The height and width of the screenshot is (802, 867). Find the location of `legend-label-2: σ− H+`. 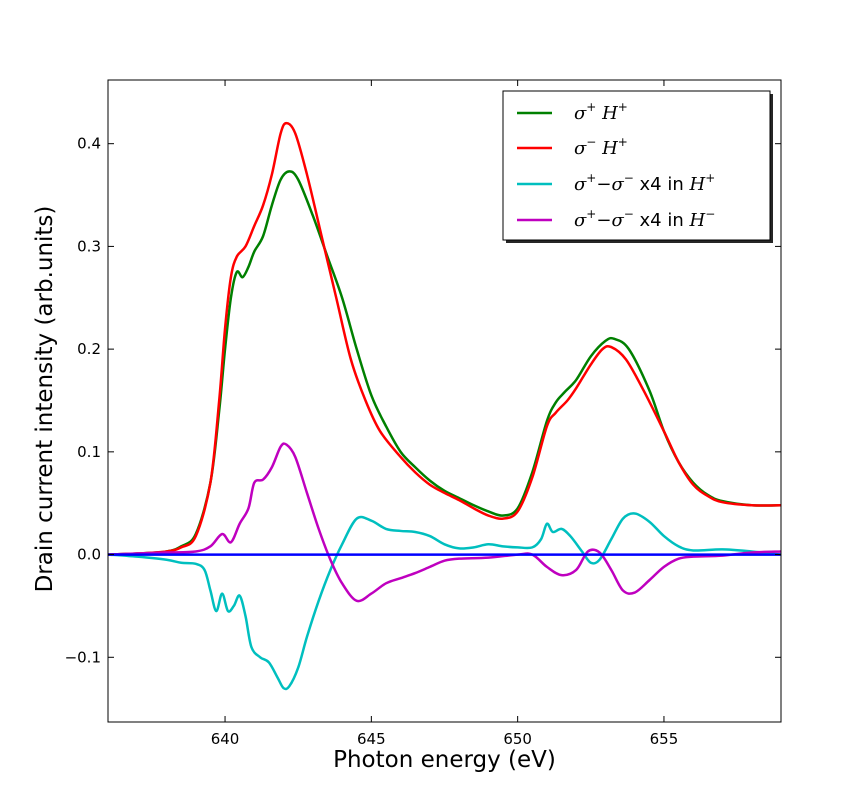

legend-label-2: σ− H+ is located at coordinates (601, 147).